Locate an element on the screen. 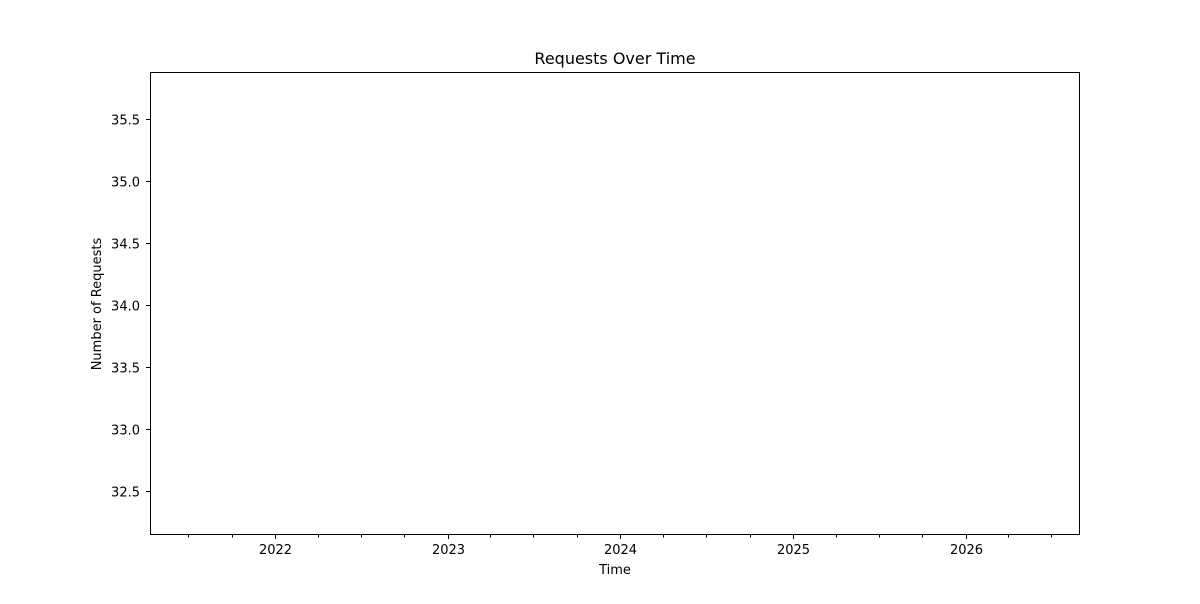 This screenshot has width=1200, height=604. y-tick-label: 33.5 is located at coordinates (125, 369).